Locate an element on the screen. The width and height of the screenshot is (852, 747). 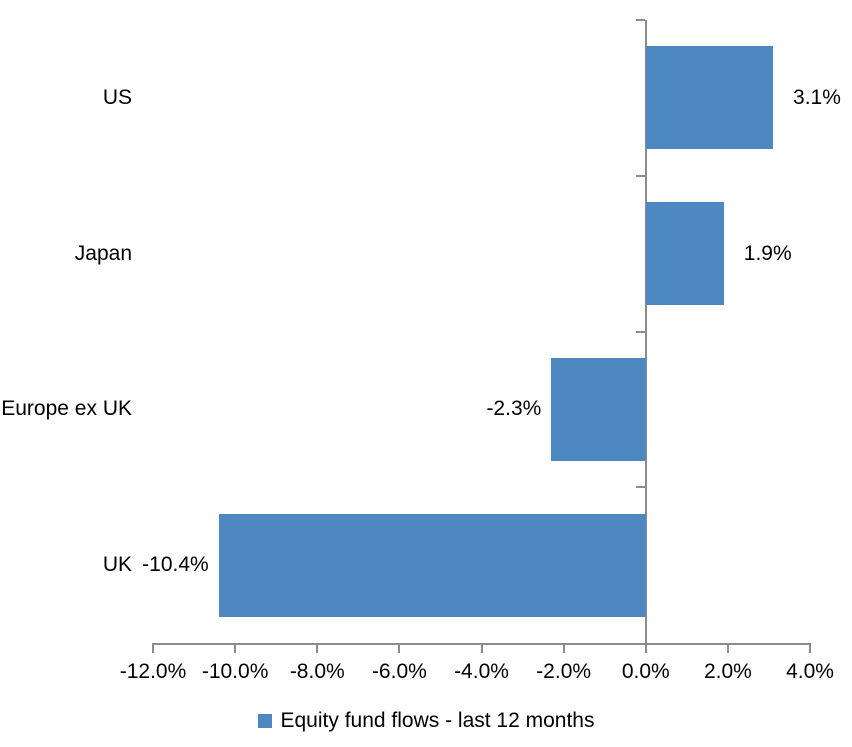
x-axis-line is located at coordinates (481, 644).